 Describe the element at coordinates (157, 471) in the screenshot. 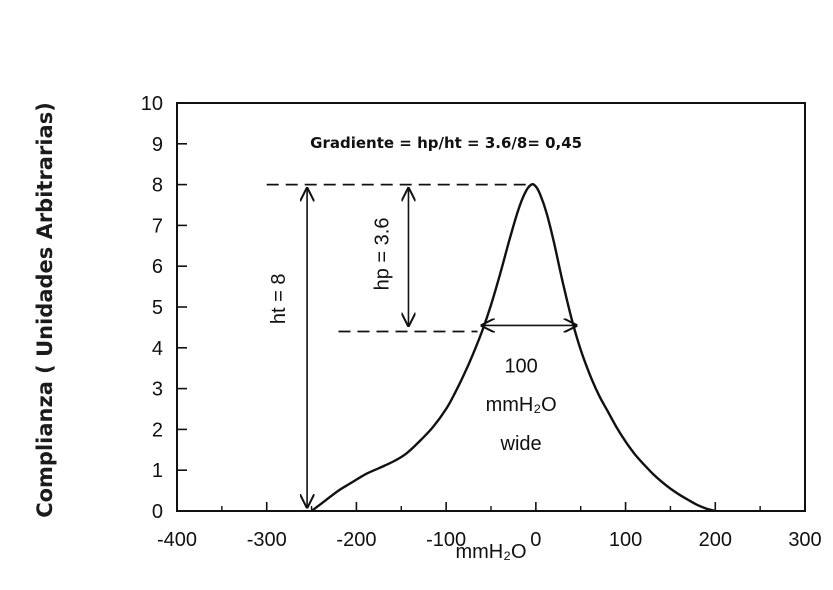

I see `y-tick-label: 1` at that location.